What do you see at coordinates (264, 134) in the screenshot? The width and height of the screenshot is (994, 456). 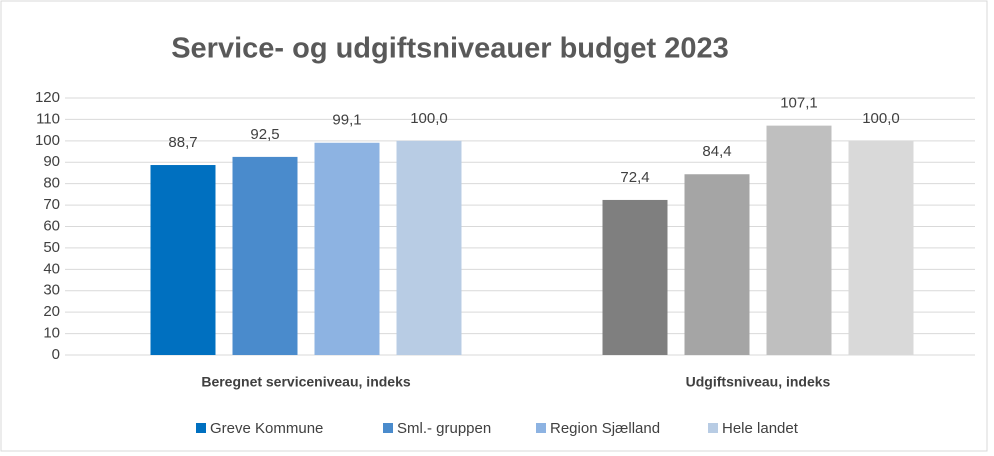 I see `data-label: 92,5` at bounding box center [264, 134].